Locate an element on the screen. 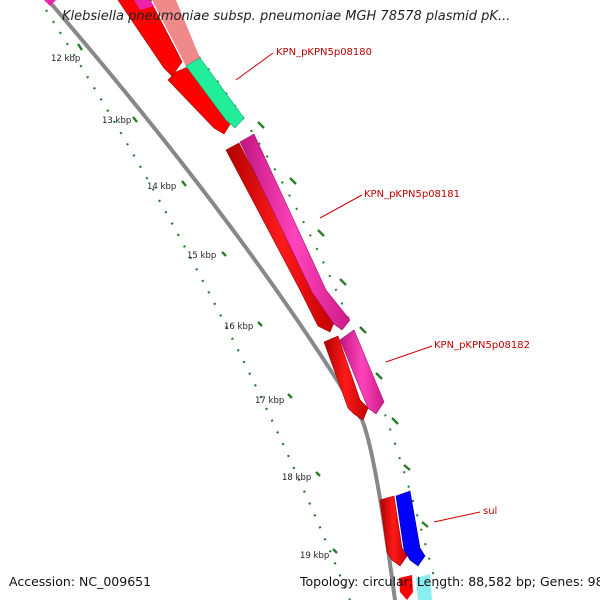 This screenshot has width=600, height=600. gene-label: KPN_pKPN5p08182 is located at coordinates (482, 345).